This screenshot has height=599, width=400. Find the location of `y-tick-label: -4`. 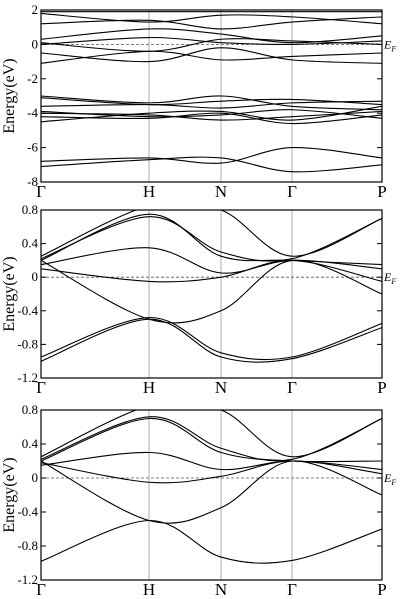

y-tick-label: -4 is located at coordinates (32, 112).